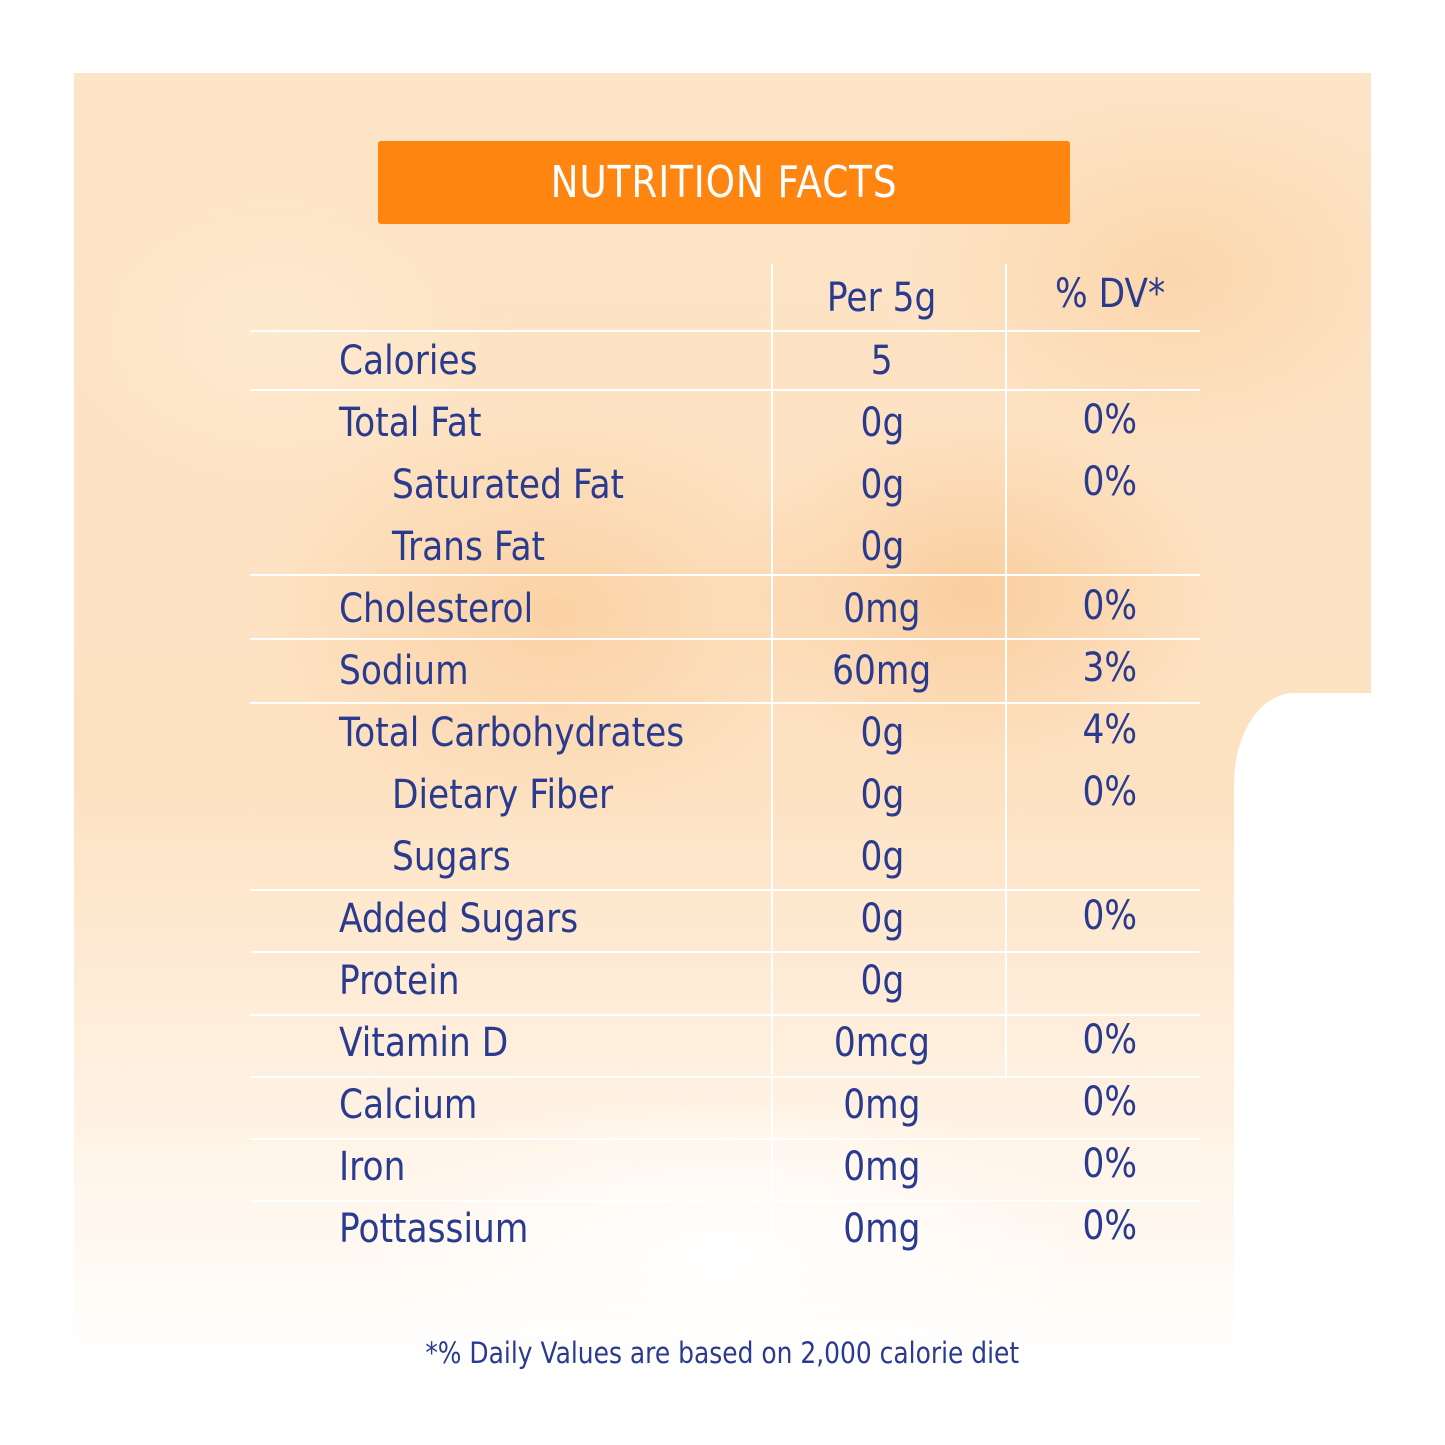 The image size is (1445, 1445). I want to click on nutrient-label: Calcium, so click(408, 1105).